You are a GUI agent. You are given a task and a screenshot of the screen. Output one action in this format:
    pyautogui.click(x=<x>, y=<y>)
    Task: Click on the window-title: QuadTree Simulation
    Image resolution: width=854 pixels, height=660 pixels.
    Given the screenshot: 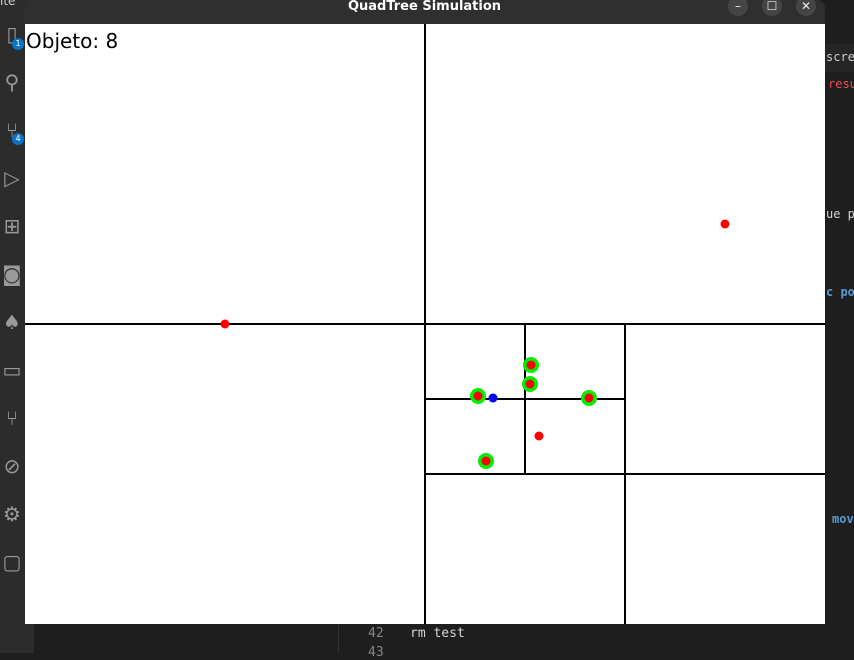 What is the action you would take?
    pyautogui.click(x=424, y=7)
    